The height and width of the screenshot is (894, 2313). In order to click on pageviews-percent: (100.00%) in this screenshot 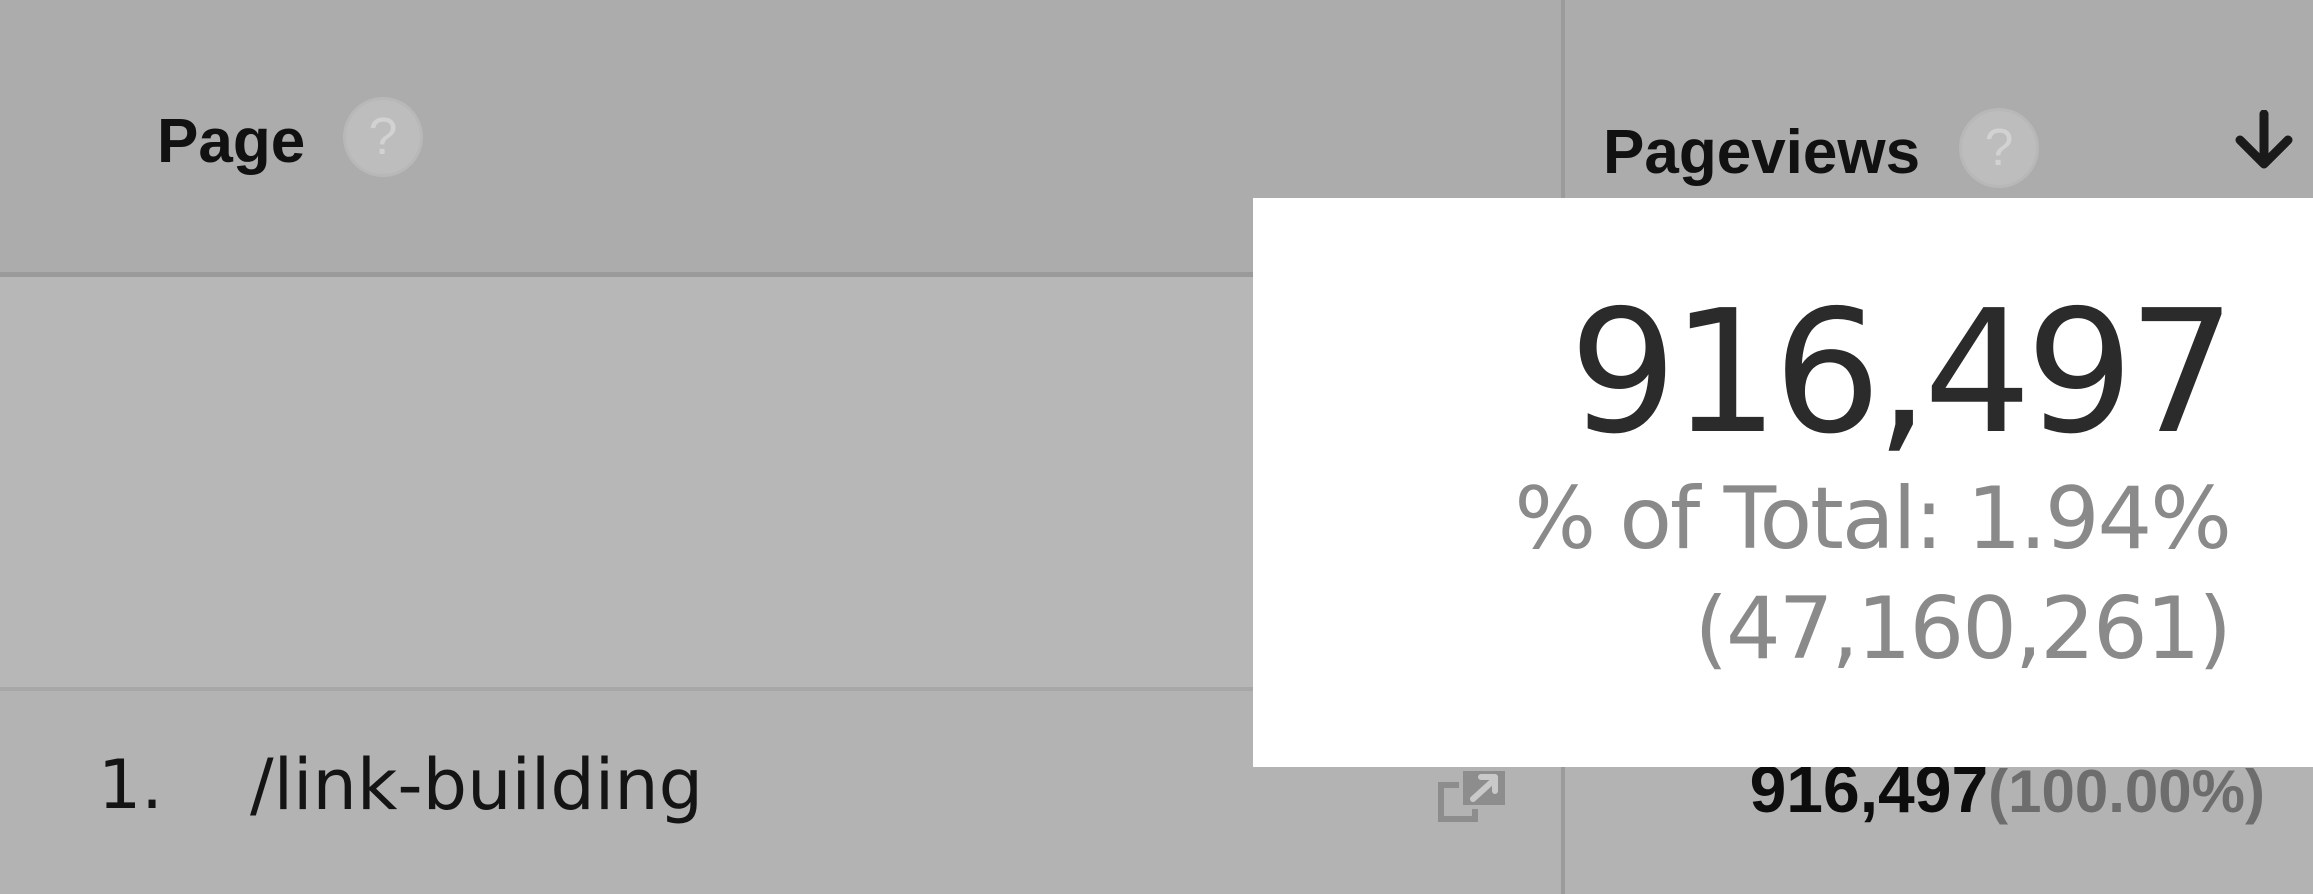, I will do `click(2126, 791)`.